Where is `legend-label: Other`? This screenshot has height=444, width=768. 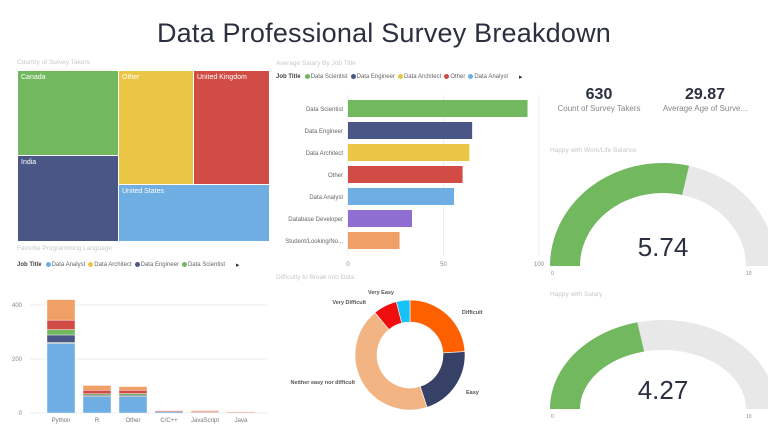 legend-label: Other is located at coordinates (458, 77).